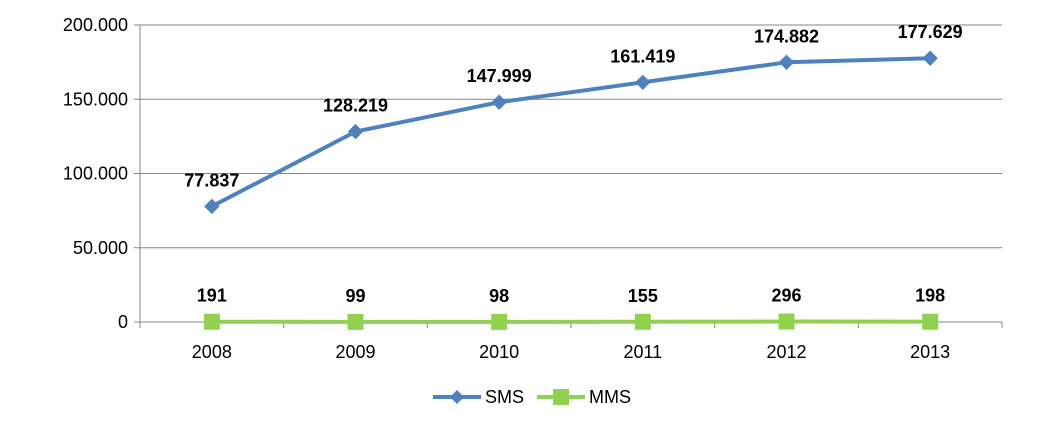 This screenshot has width=1049, height=431. What do you see at coordinates (786, 36) in the screenshot?
I see `data-label-sms-2012: 174.882` at bounding box center [786, 36].